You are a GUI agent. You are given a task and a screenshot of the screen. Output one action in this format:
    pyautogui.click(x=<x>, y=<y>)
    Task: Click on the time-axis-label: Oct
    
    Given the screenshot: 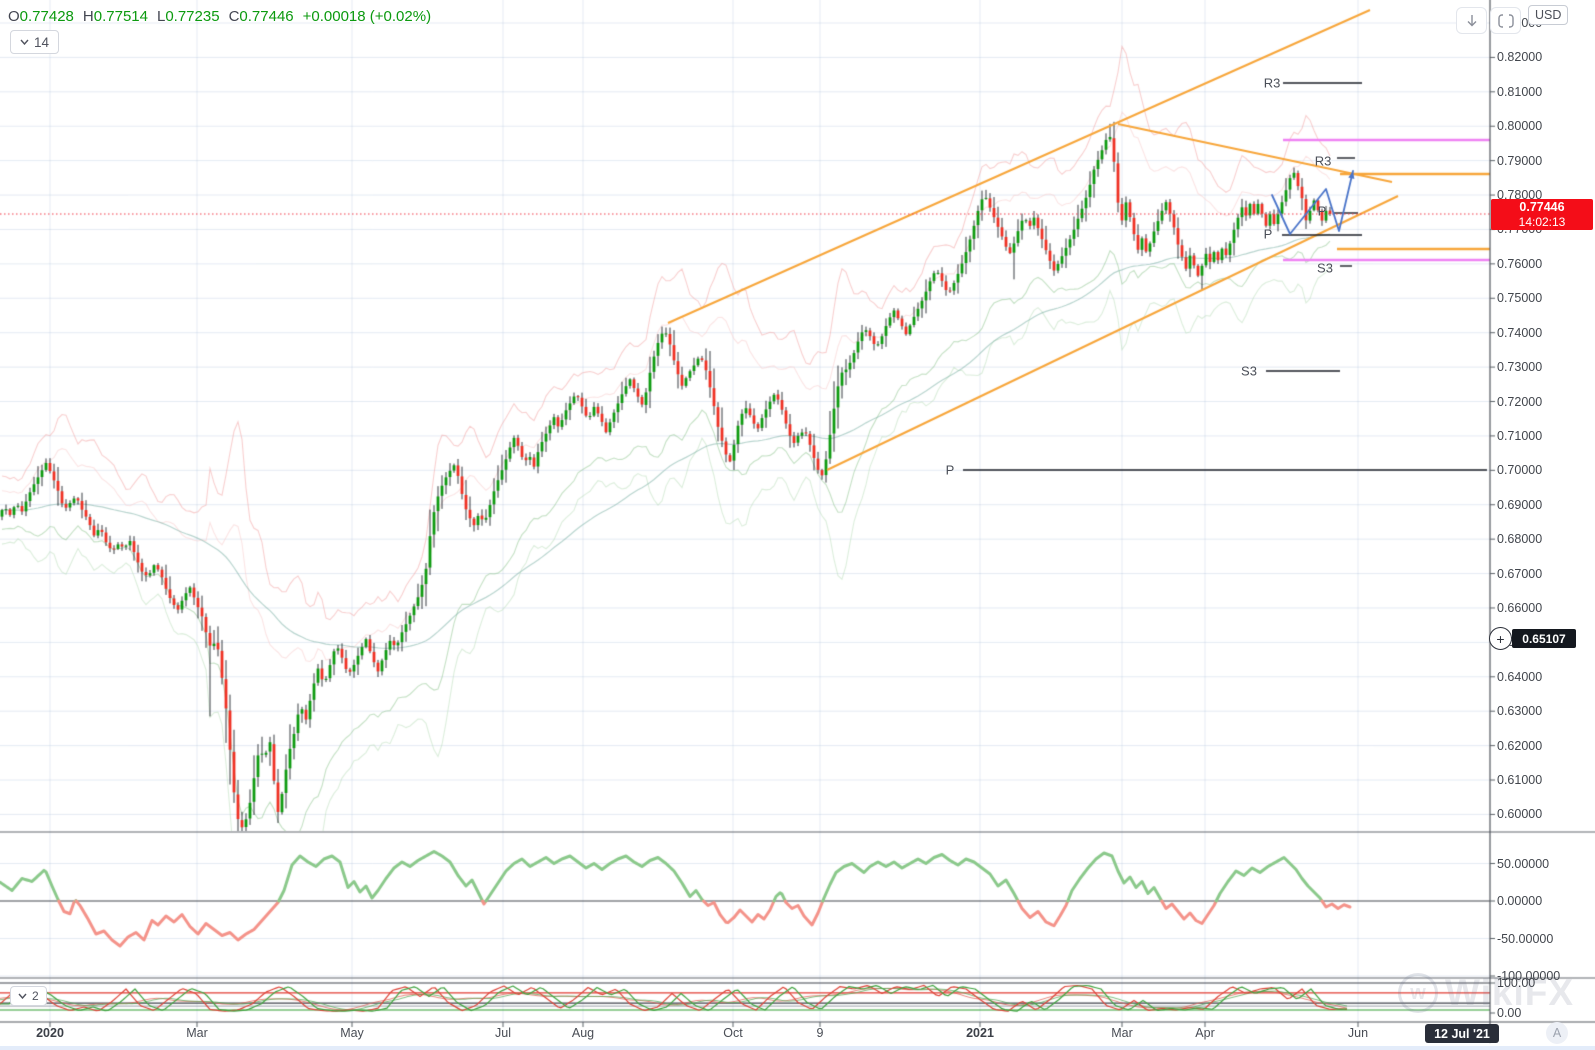 What is the action you would take?
    pyautogui.click(x=733, y=1033)
    